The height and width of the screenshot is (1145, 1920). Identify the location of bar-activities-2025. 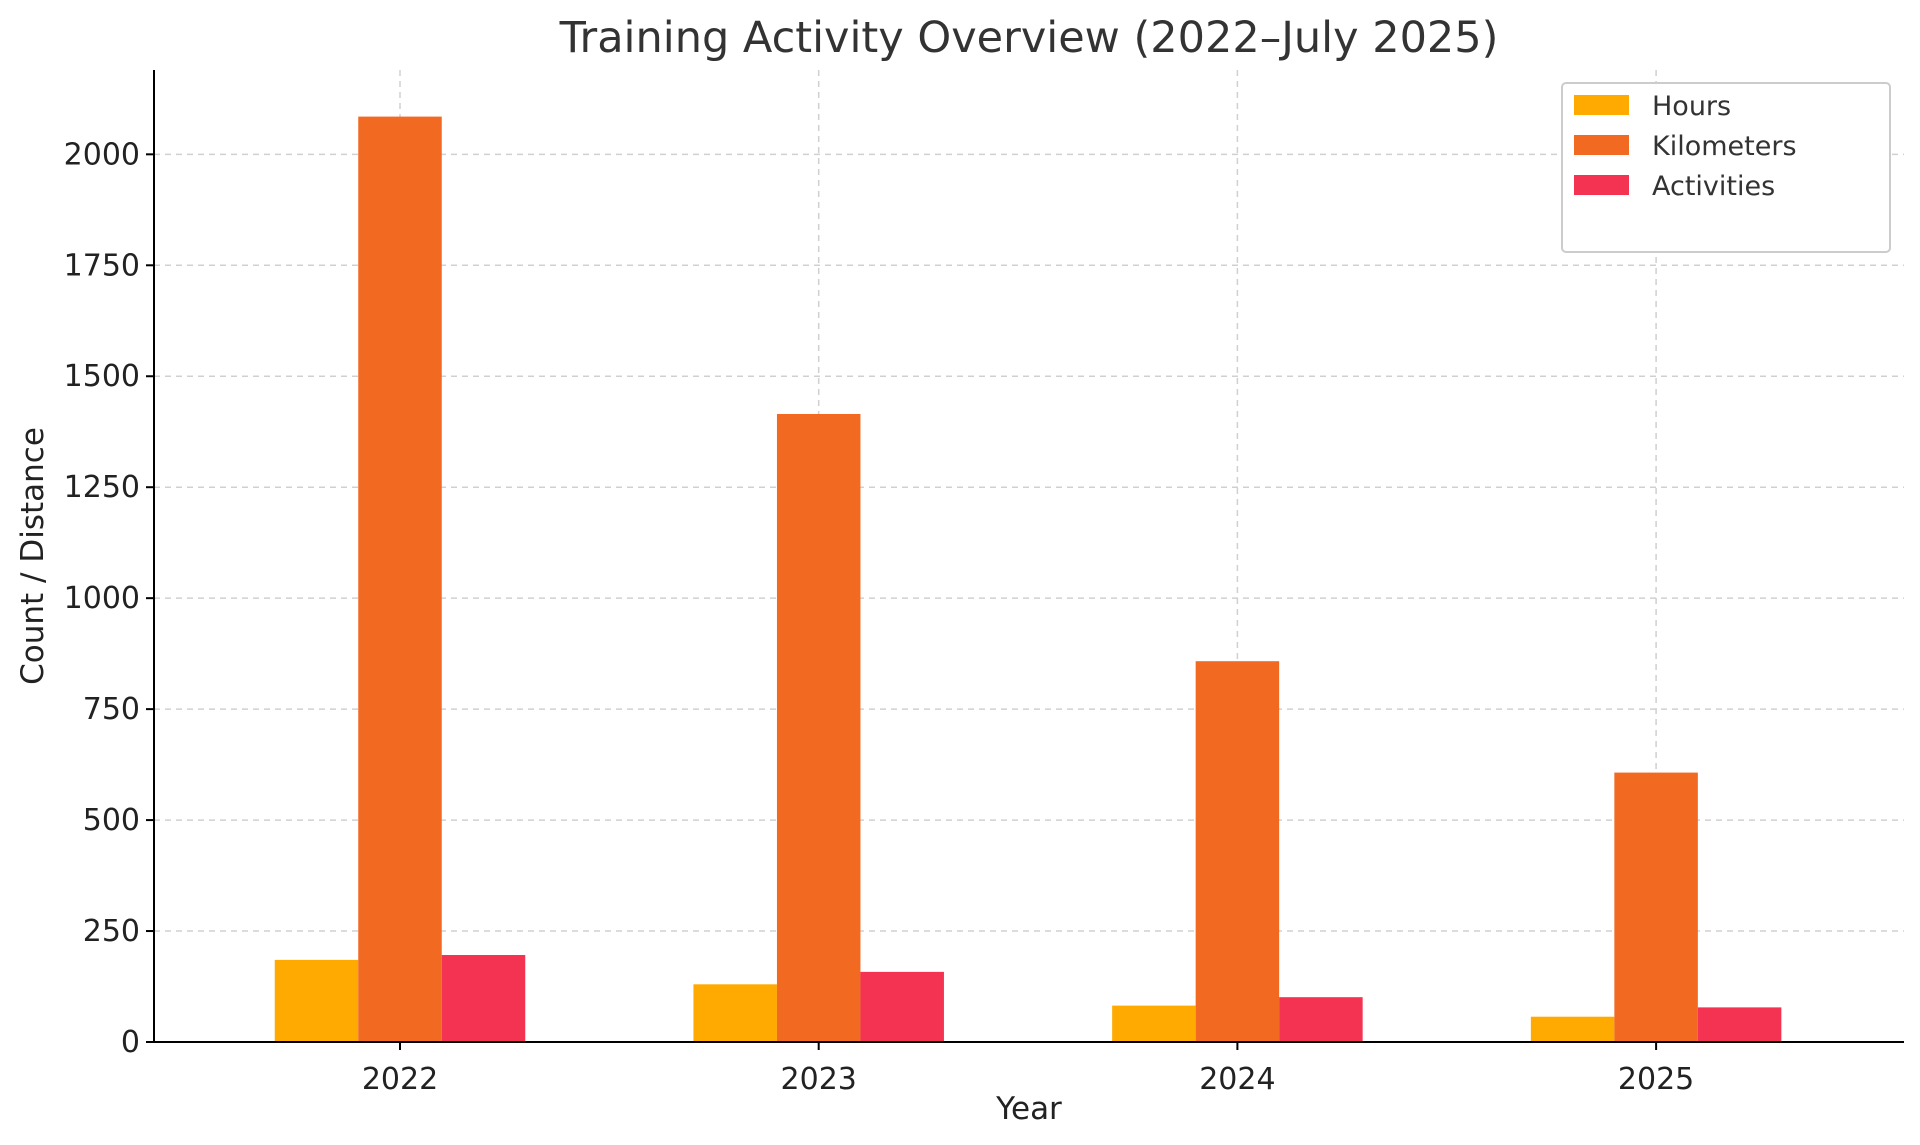
(1739, 1024).